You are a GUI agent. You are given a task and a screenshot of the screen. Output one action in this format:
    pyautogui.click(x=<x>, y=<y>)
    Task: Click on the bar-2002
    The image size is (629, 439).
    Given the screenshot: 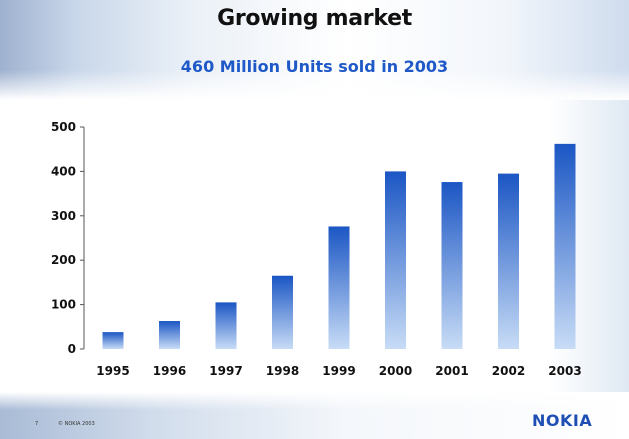 What is the action you would take?
    pyautogui.click(x=508, y=261)
    